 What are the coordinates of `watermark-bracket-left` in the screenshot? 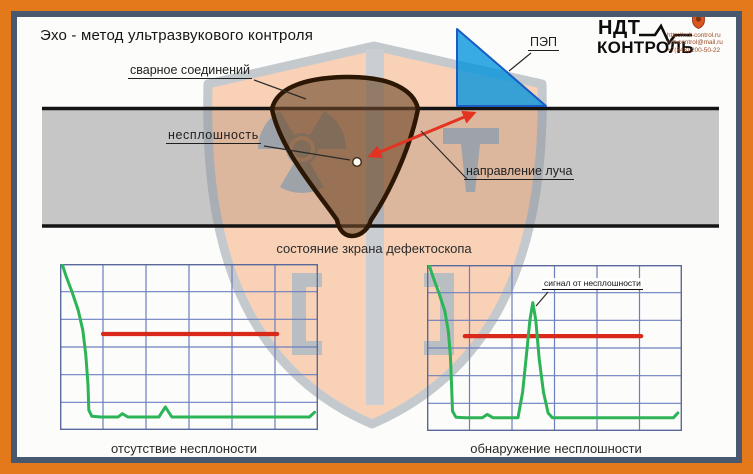 It's located at (307, 314).